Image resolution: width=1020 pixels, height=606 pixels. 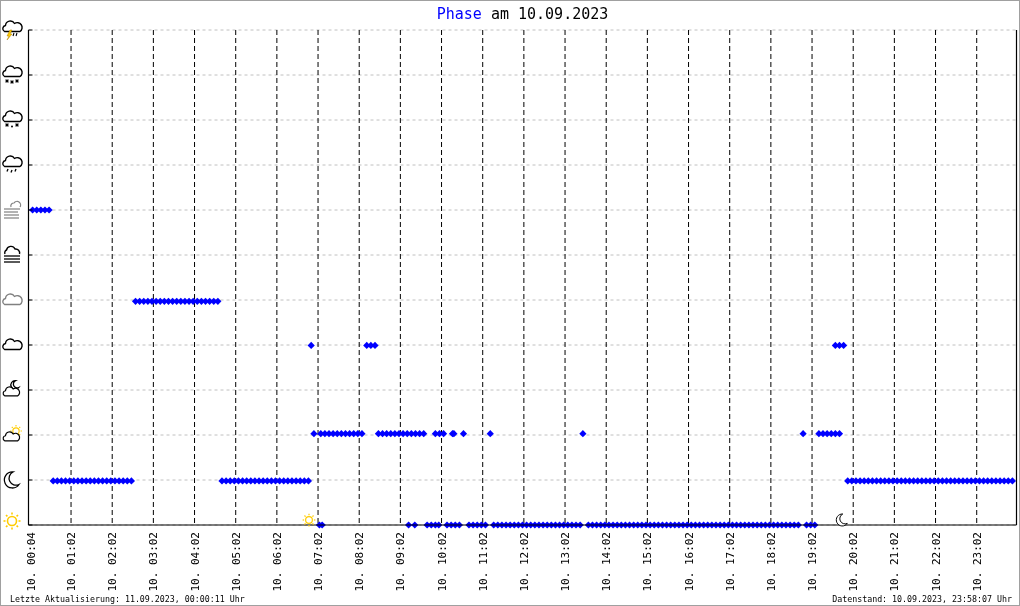 What do you see at coordinates (31, 561) in the screenshot?
I see `x-tick-label: 10. 00:04` at bounding box center [31, 561].